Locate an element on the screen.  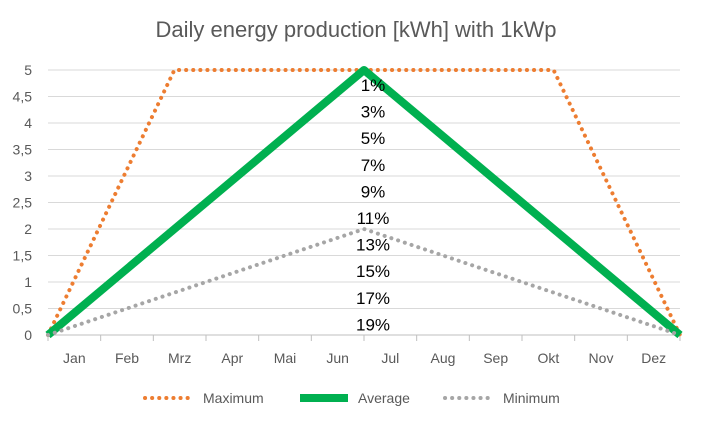
percent-annotation: 5% is located at coordinates (373, 138).